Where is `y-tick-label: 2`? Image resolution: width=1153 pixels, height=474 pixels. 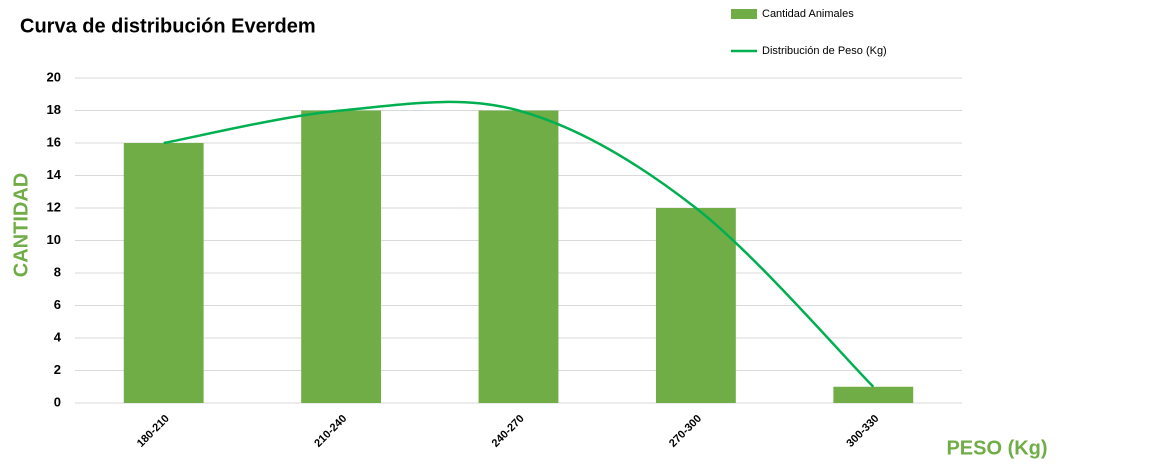
y-tick-label: 2 is located at coordinates (57, 369).